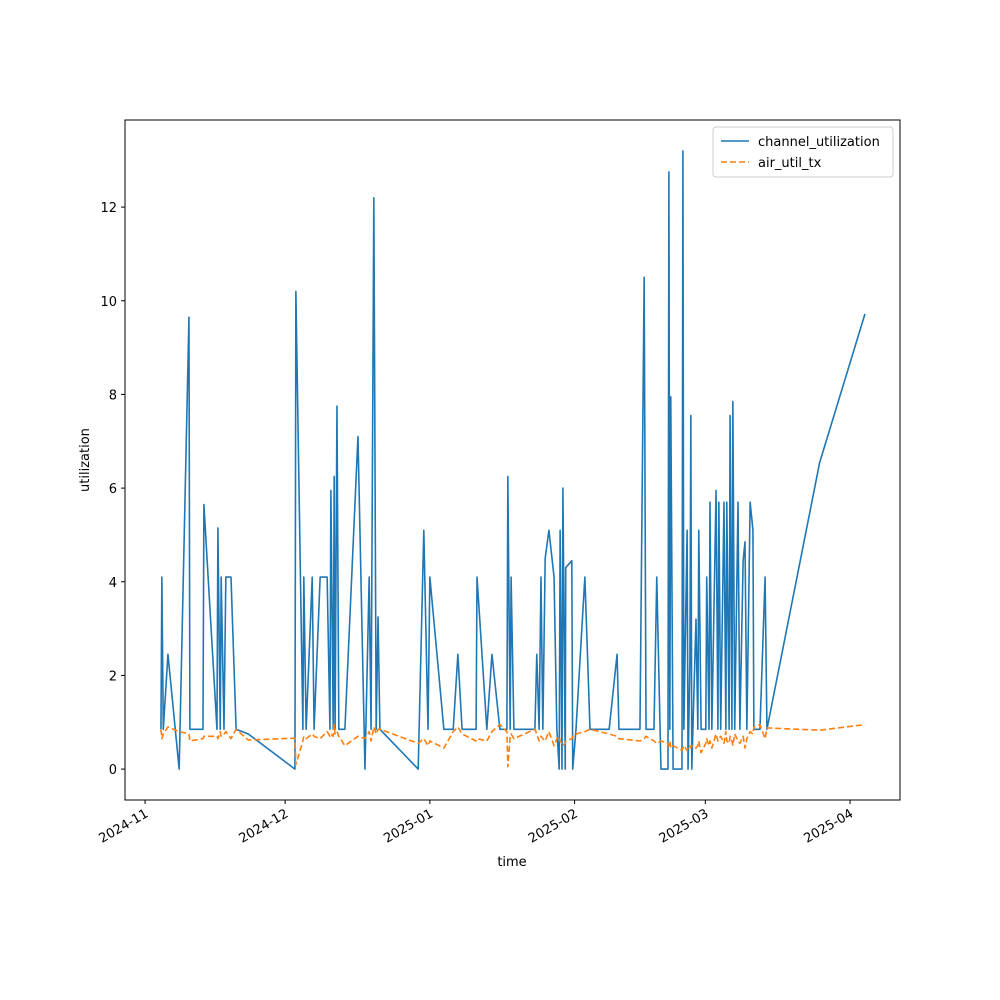 The image size is (1000, 1000). I want to click on x-tick-label: 2025-01, so click(408, 826).